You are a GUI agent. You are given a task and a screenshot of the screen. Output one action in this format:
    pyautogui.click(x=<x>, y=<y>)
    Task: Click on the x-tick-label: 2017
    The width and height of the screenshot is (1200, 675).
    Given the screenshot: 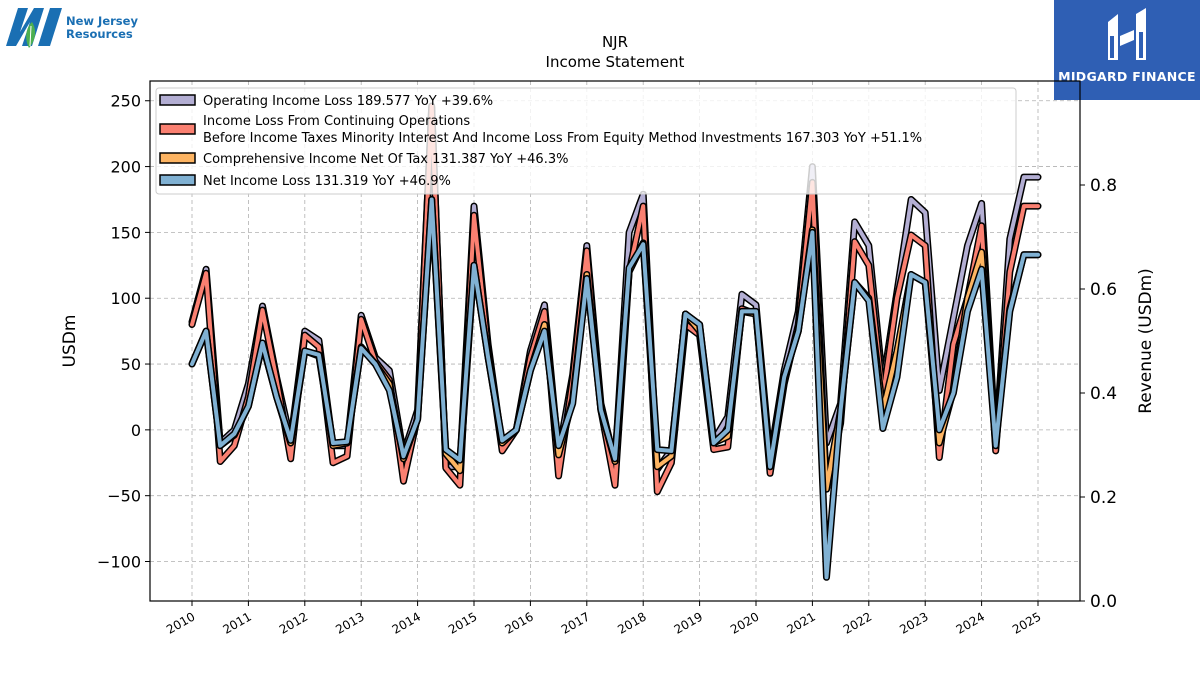 What is the action you would take?
    pyautogui.click(x=575, y=622)
    